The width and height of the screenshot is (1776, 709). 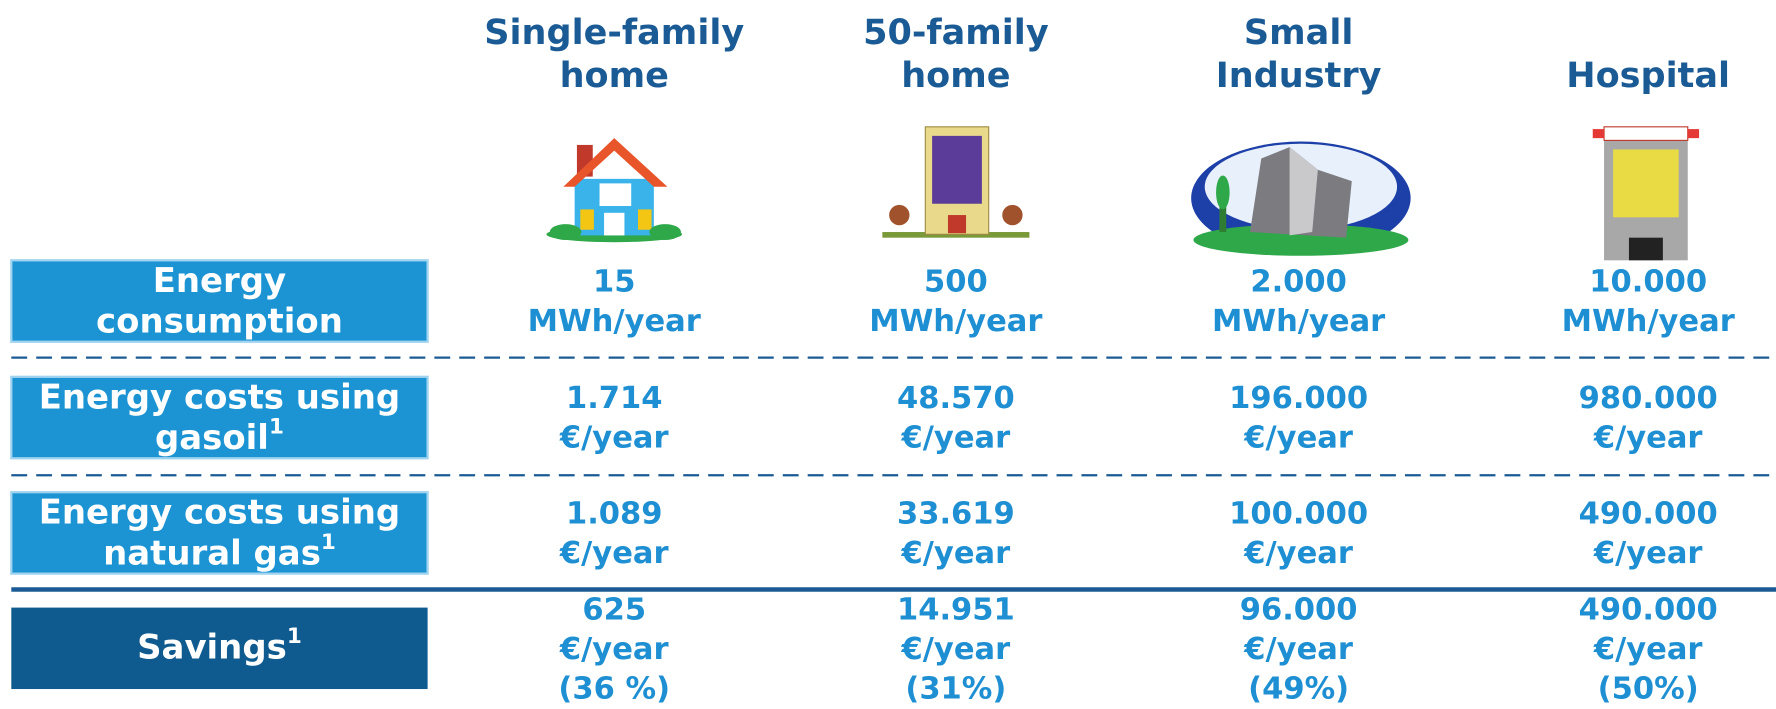 What do you see at coordinates (1301, 198) in the screenshot?
I see `factory-icon` at bounding box center [1301, 198].